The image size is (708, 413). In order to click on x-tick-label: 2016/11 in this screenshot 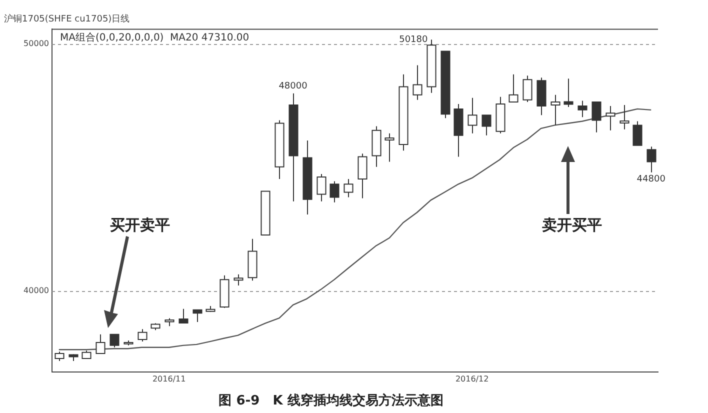, I will do `click(169, 379)`.